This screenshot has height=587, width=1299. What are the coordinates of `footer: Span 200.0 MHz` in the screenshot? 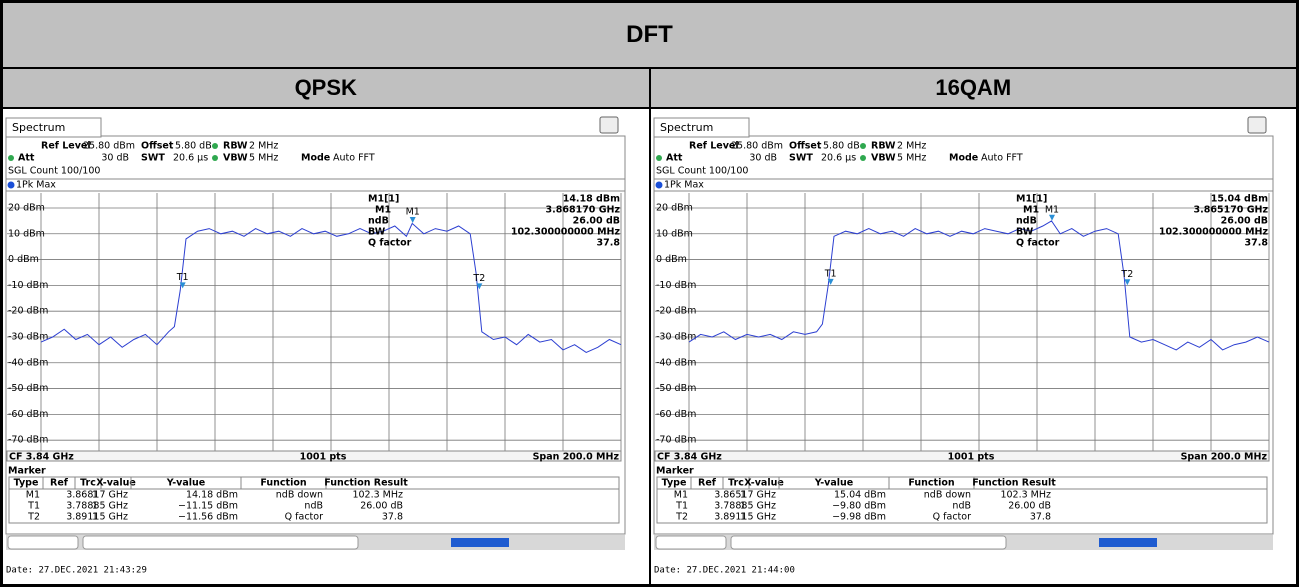 It's located at (1223, 457).